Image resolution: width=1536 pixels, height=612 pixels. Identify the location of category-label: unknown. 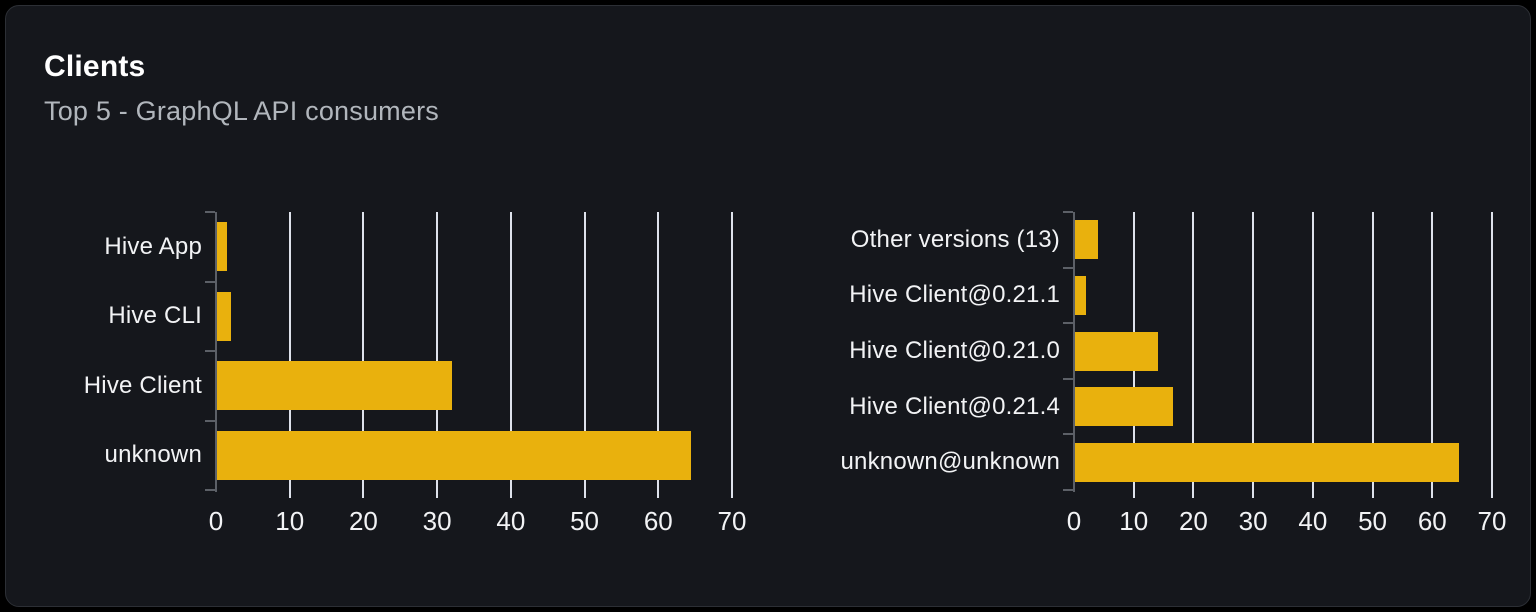
(153, 455).